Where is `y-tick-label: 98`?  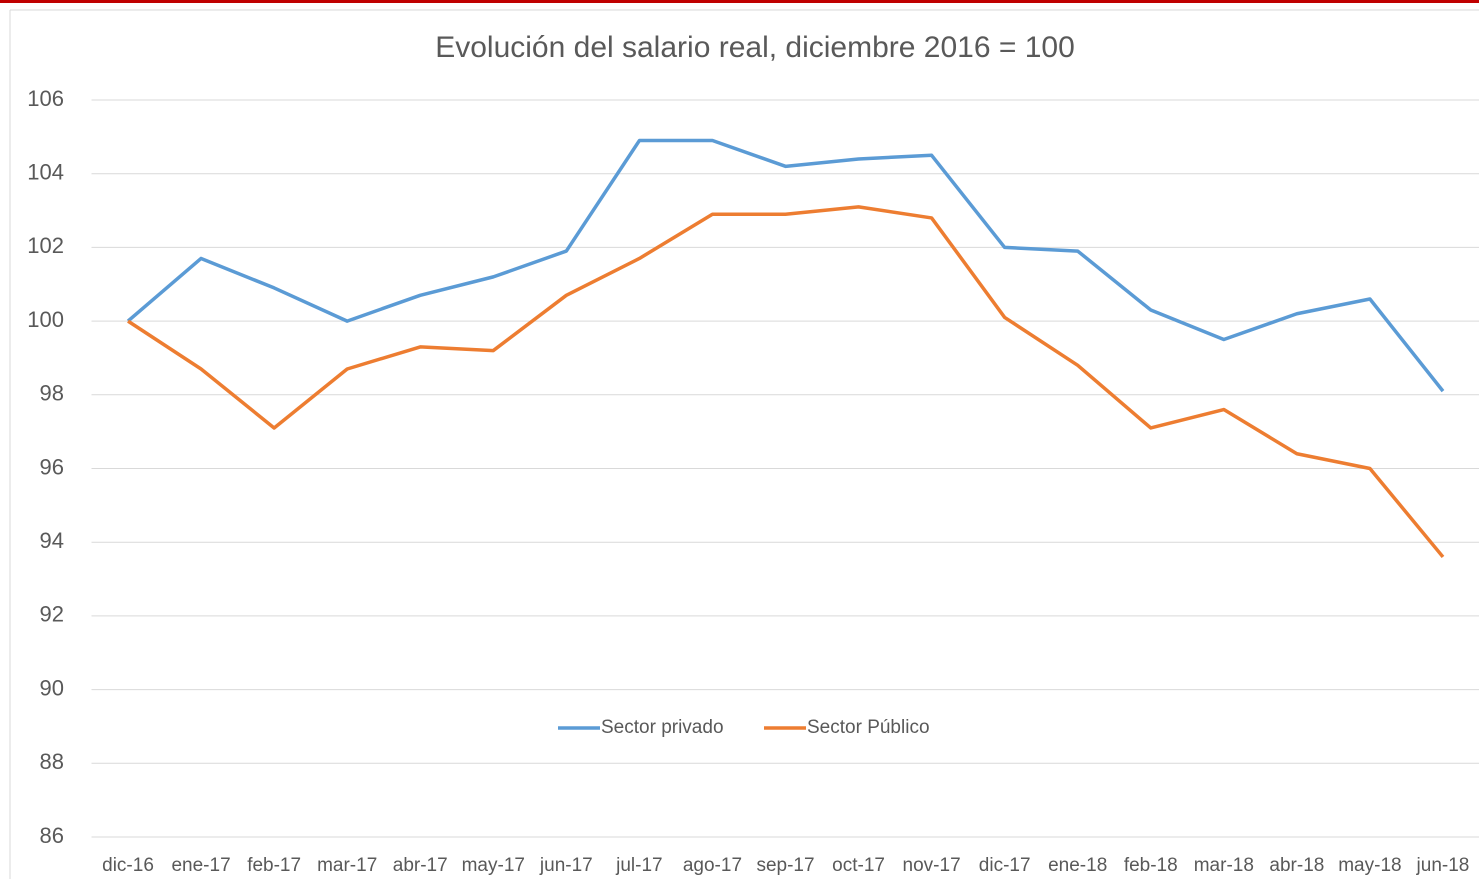
y-tick-label: 98 is located at coordinates (52, 393).